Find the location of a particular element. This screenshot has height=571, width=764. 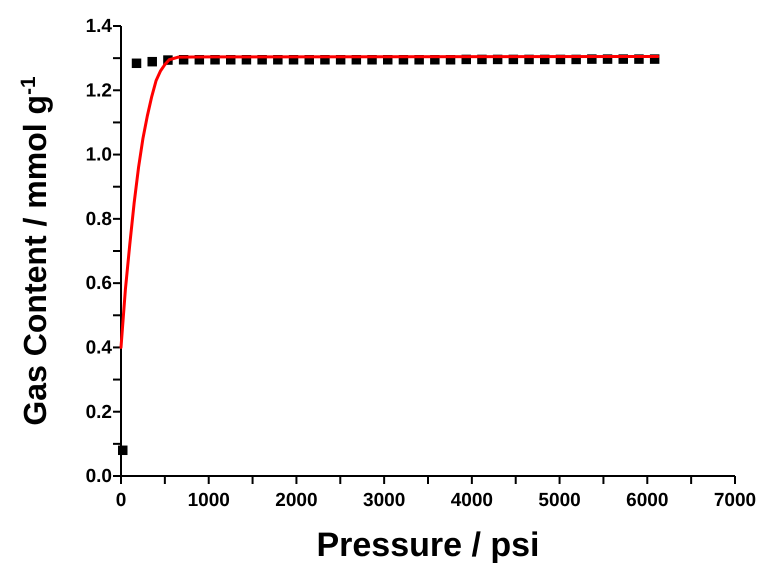

y-tick-label: 0.2 is located at coordinates (99, 412).